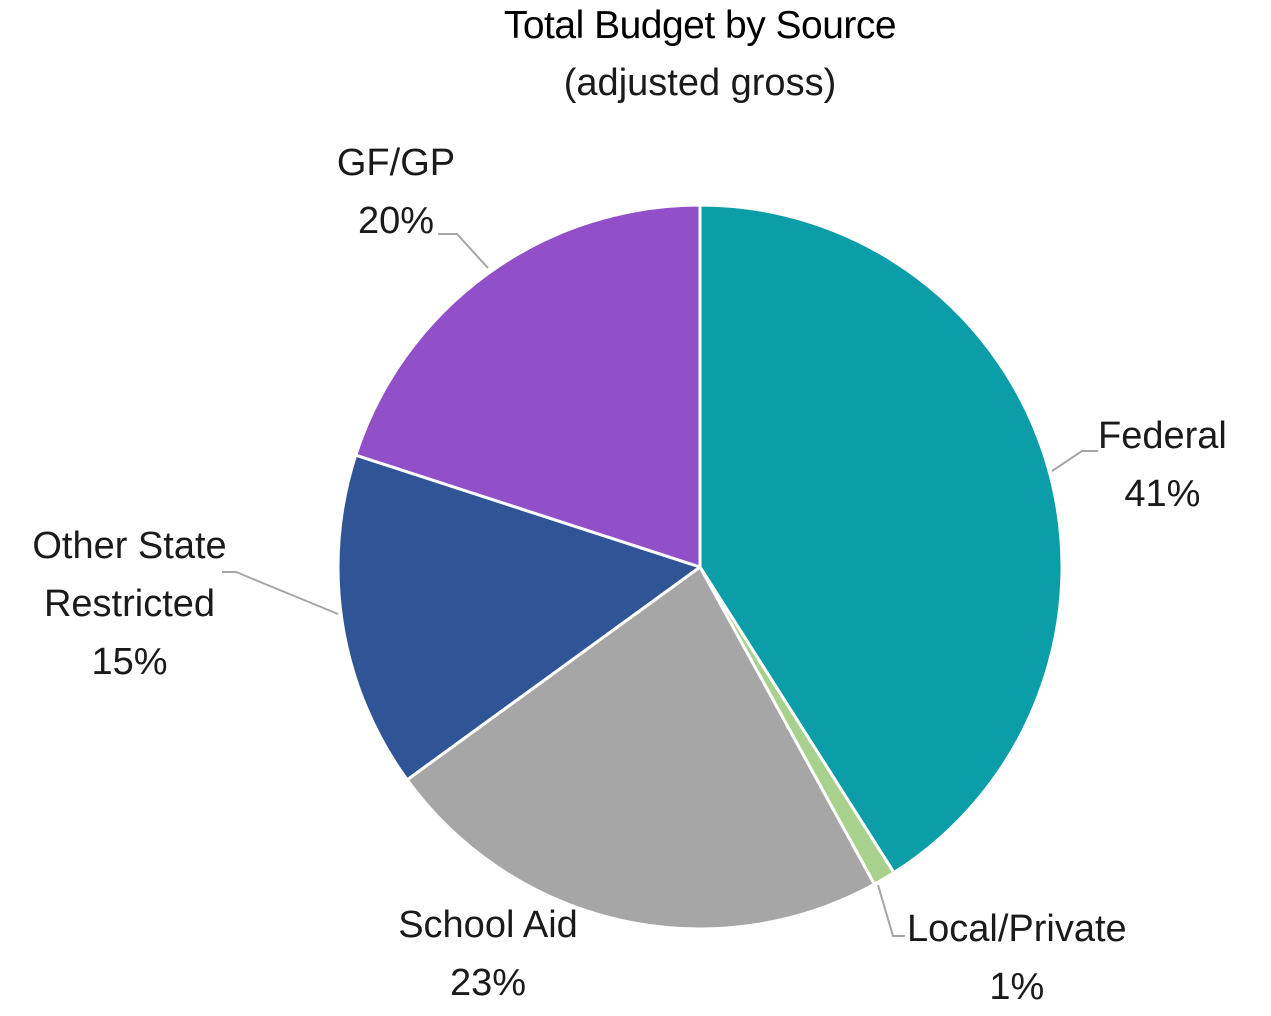 Image resolution: width=1271 pixels, height=1016 pixels. What do you see at coordinates (891, 910) in the screenshot?
I see `leader-line-local-private` at bounding box center [891, 910].